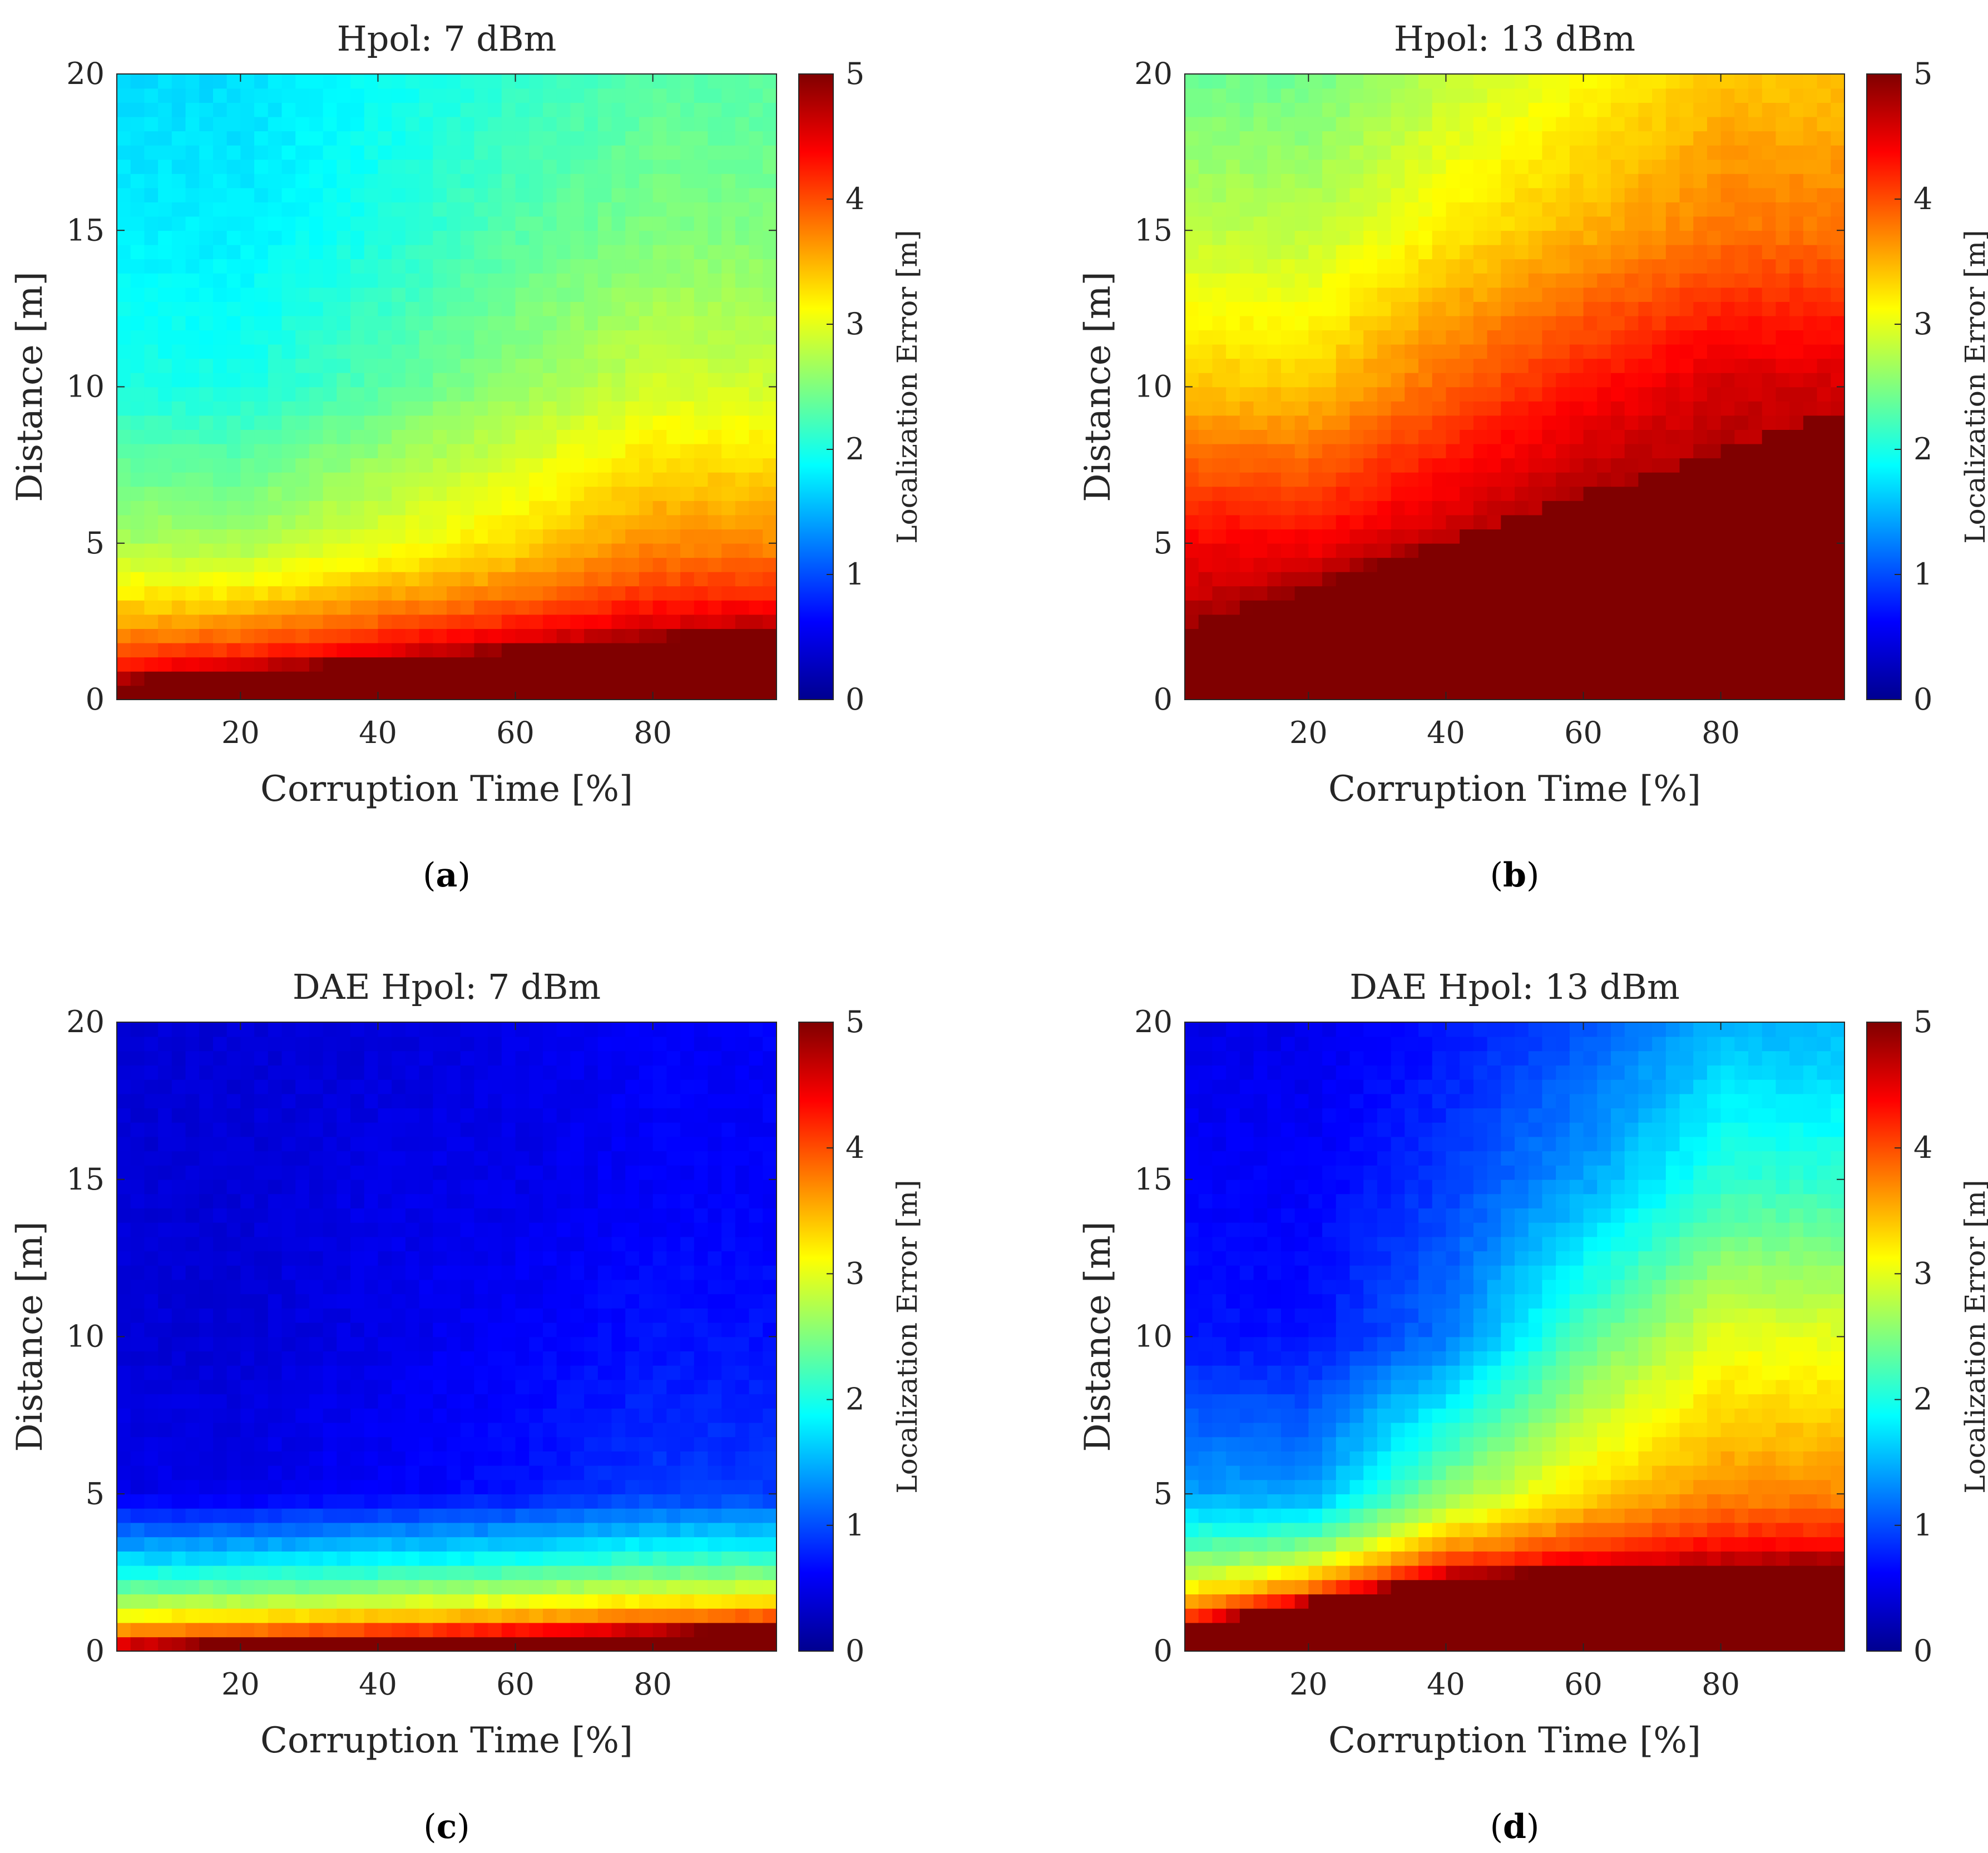  I want to click on x-tick-label: 80, so click(653, 732).